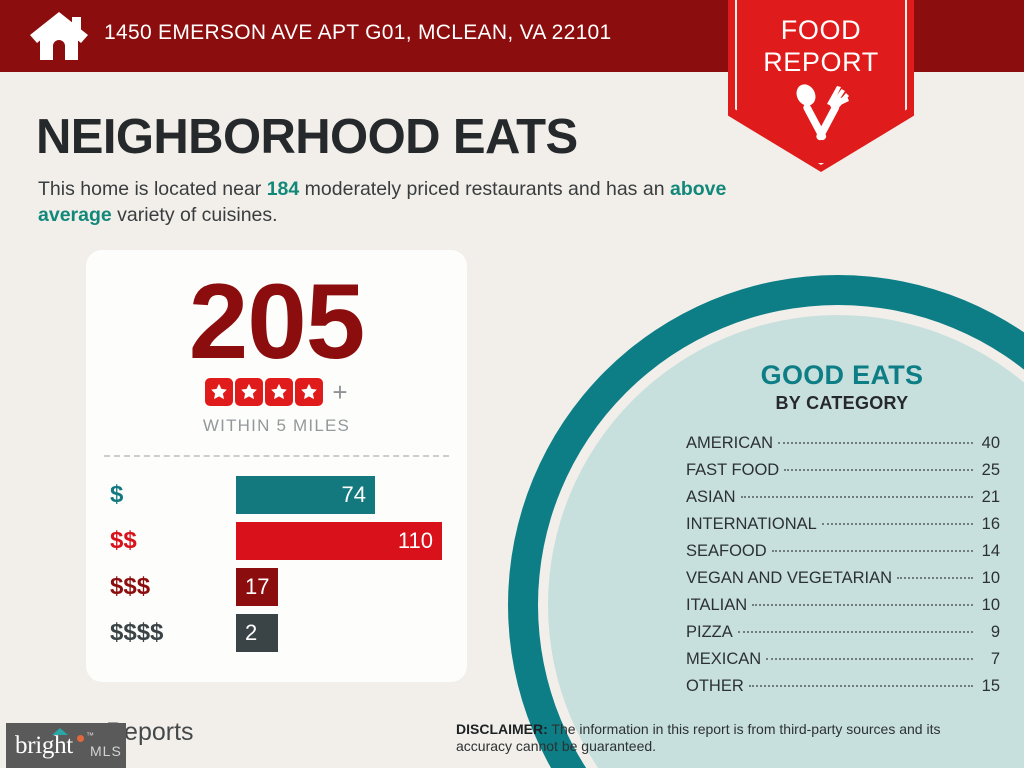  I want to click on logo-mls-label: MLS, so click(106, 751).